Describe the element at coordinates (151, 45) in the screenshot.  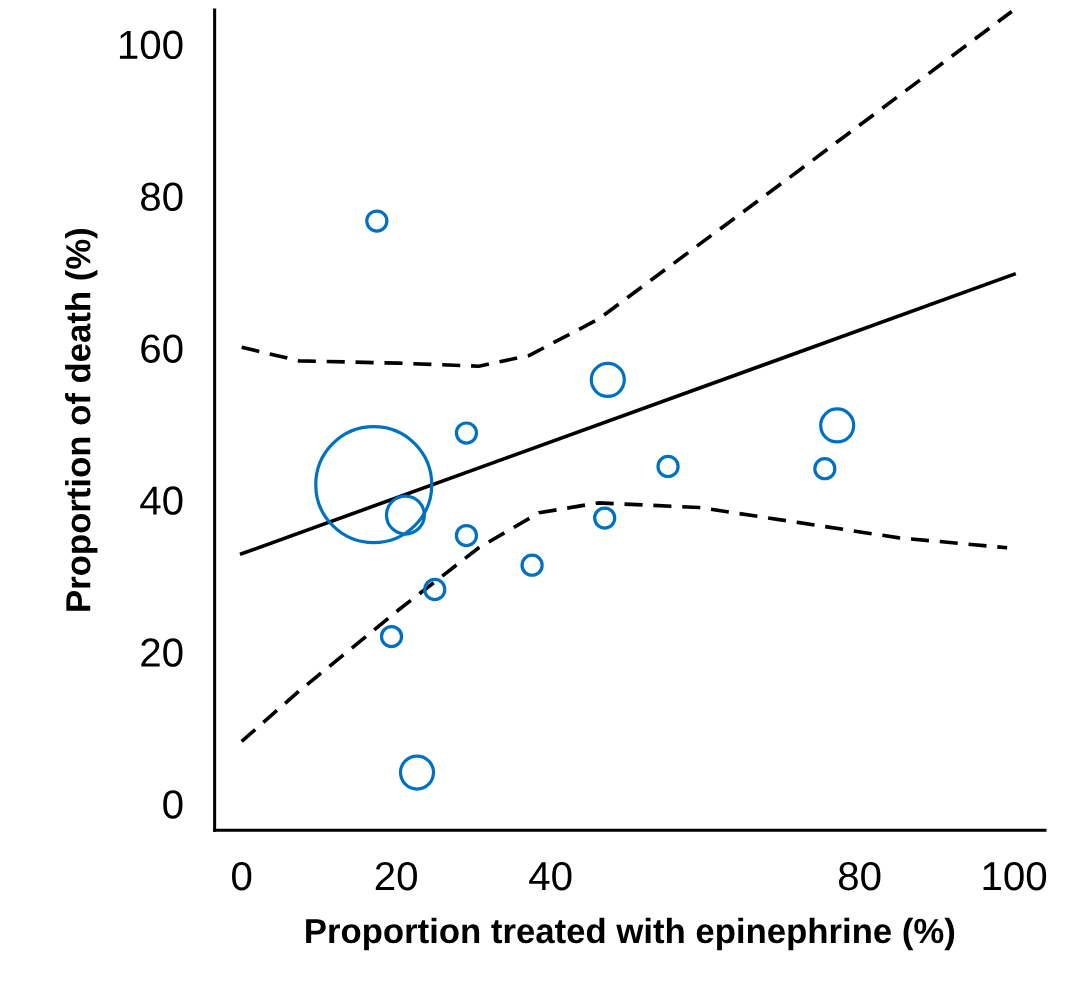
I see `y-tick-label: 100` at that location.